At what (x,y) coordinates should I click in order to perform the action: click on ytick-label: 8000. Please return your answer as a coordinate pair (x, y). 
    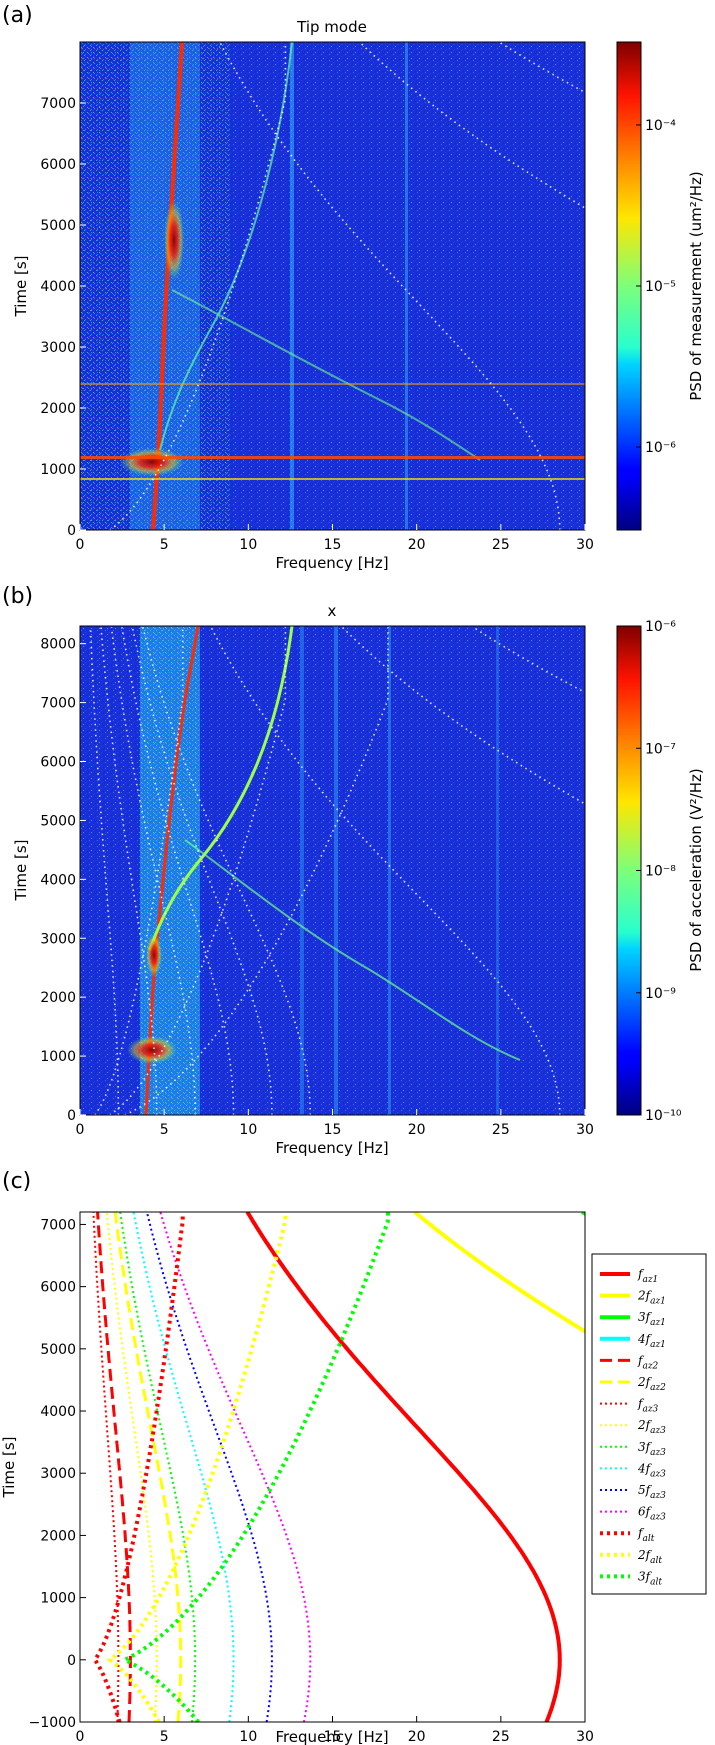
    Looking at the image, I should click on (58, 645).